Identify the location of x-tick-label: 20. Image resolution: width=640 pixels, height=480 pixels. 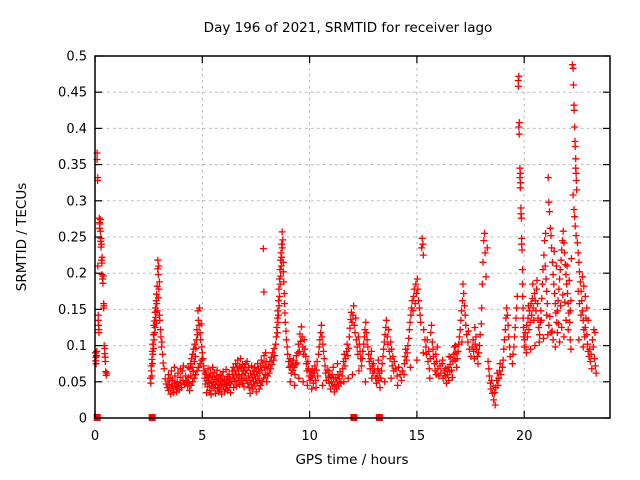
(524, 436).